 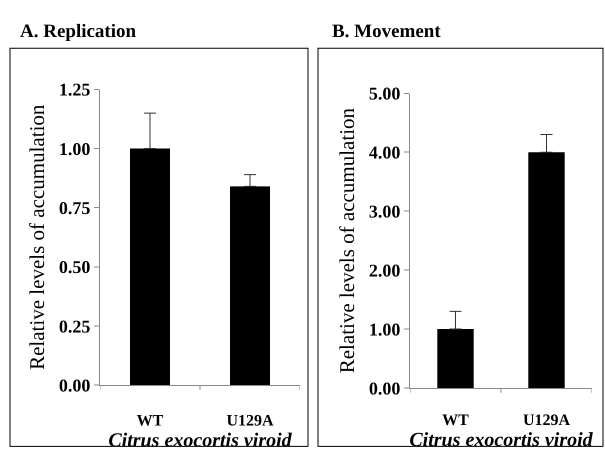 I want to click on chart-title: B. Movement, so click(x=387, y=31).